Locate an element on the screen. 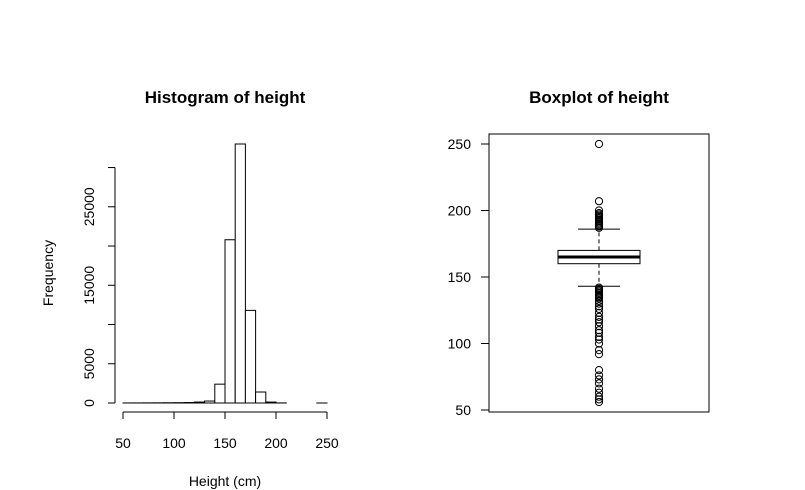 This screenshot has width=805, height=490. boxplot-y-tick-label: 50 is located at coordinates (463, 410).